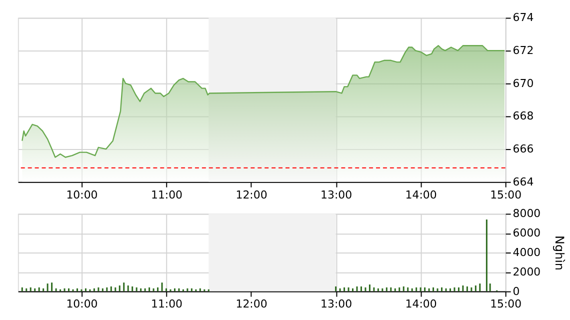 This screenshot has width=570, height=320. I want to click on y-axis-title: Nghìn, so click(559, 253).